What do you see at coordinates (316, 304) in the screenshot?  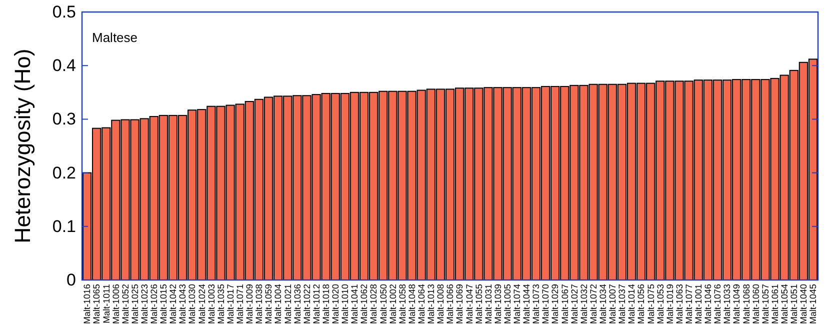 I see `x-tick-label: Malt-1012` at bounding box center [316, 304].